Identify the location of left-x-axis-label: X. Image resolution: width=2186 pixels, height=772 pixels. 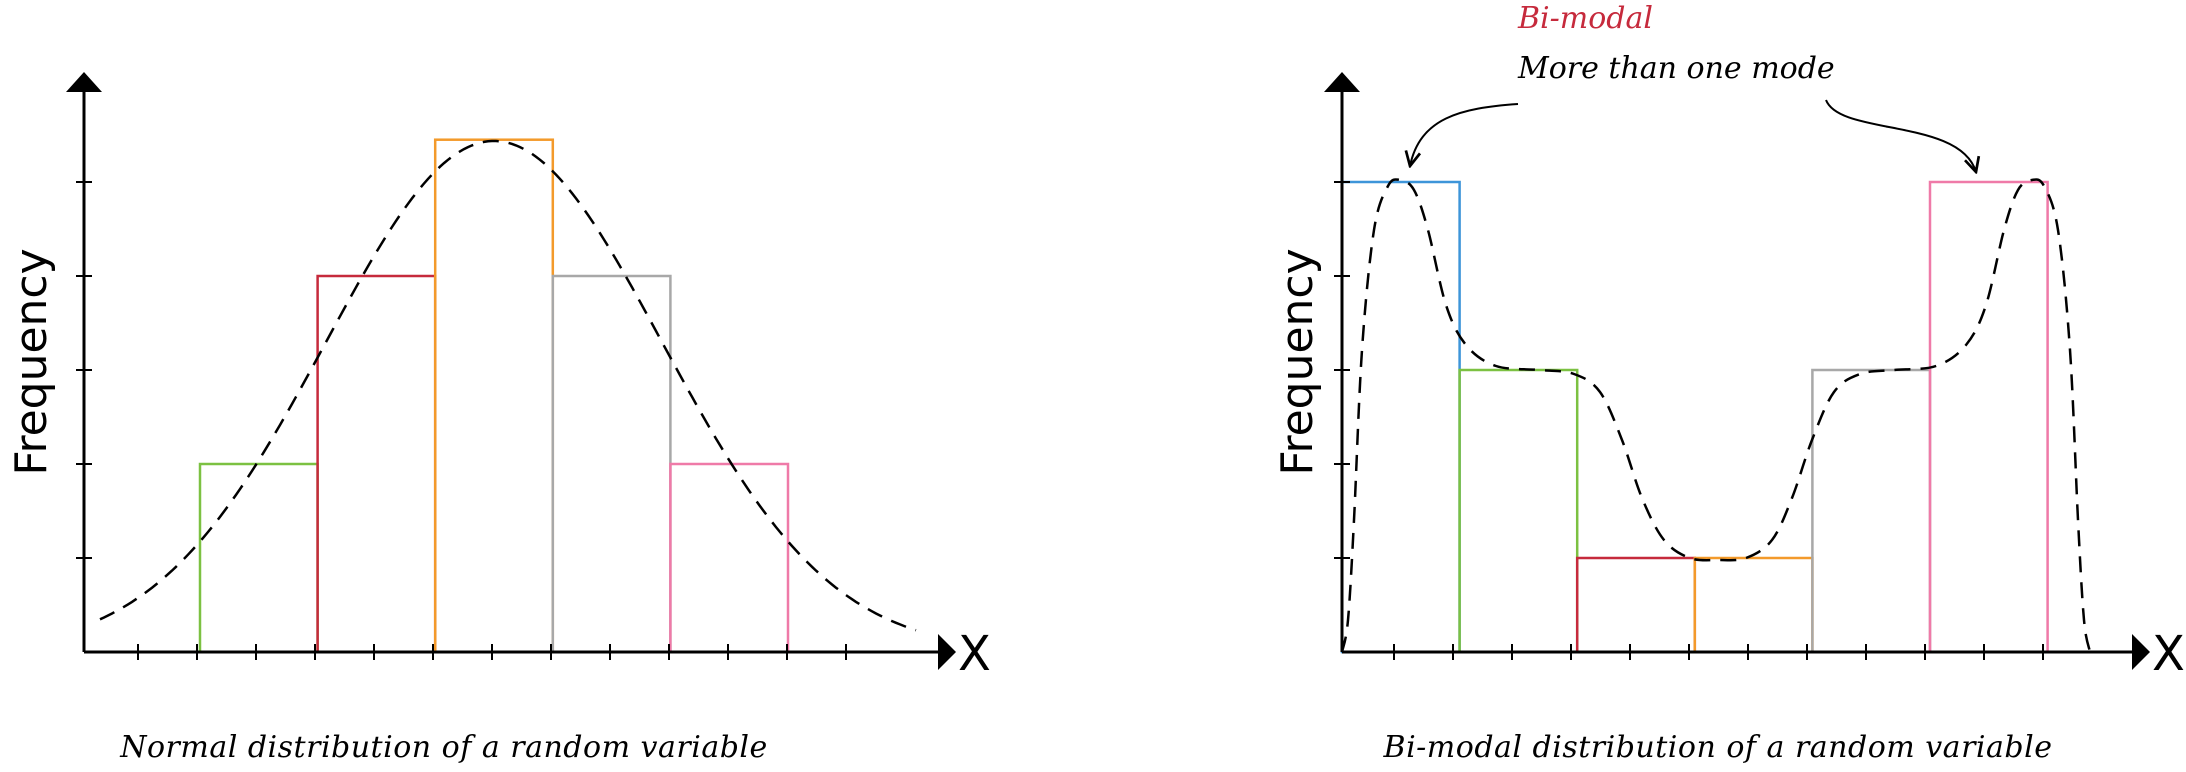
(974, 654).